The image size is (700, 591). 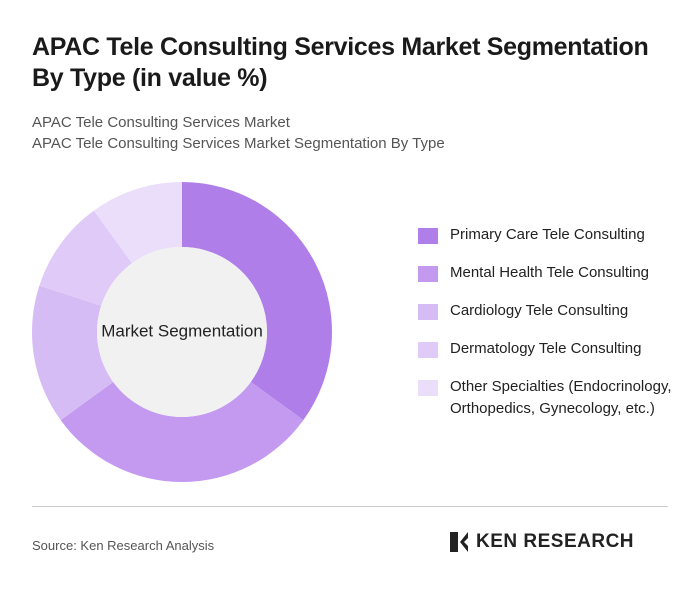 I want to click on legend-label: Mental Health Tele Consulting, so click(x=550, y=272).